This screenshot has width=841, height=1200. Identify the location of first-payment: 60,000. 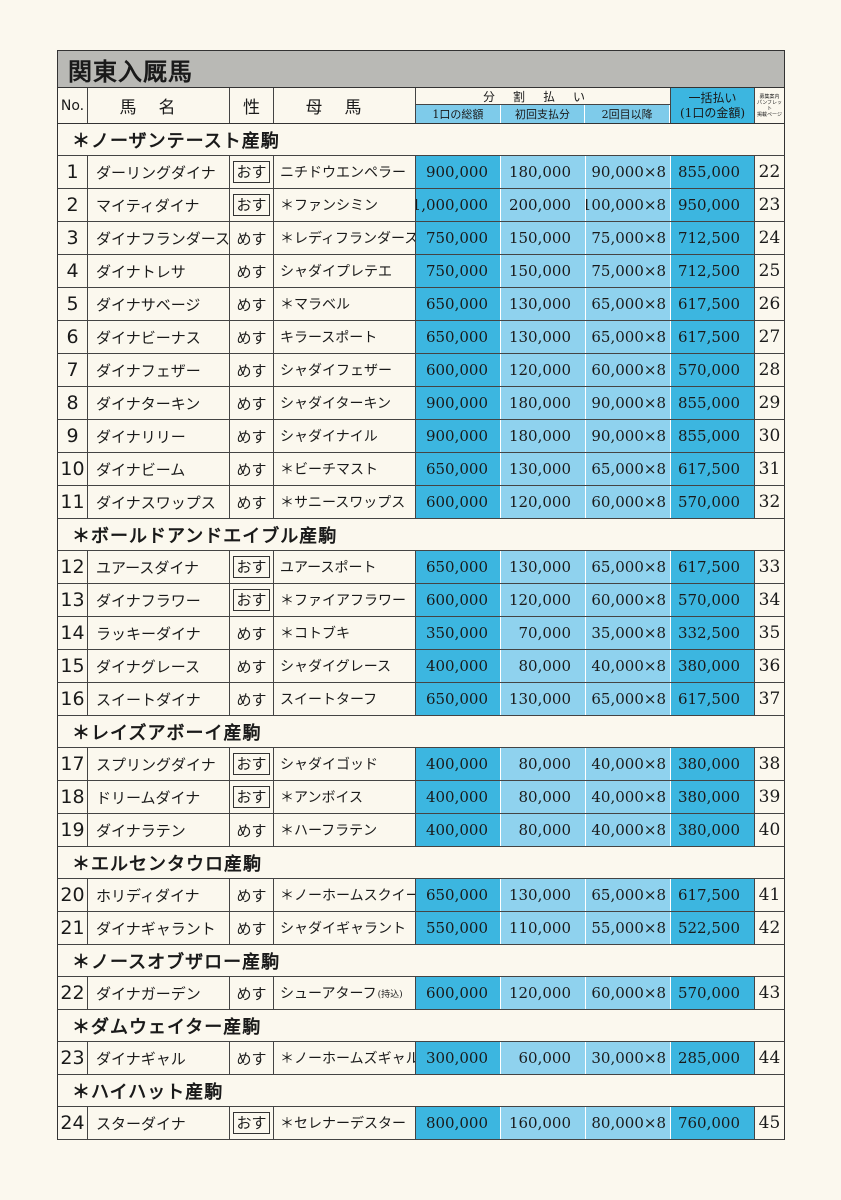
(543, 1058).